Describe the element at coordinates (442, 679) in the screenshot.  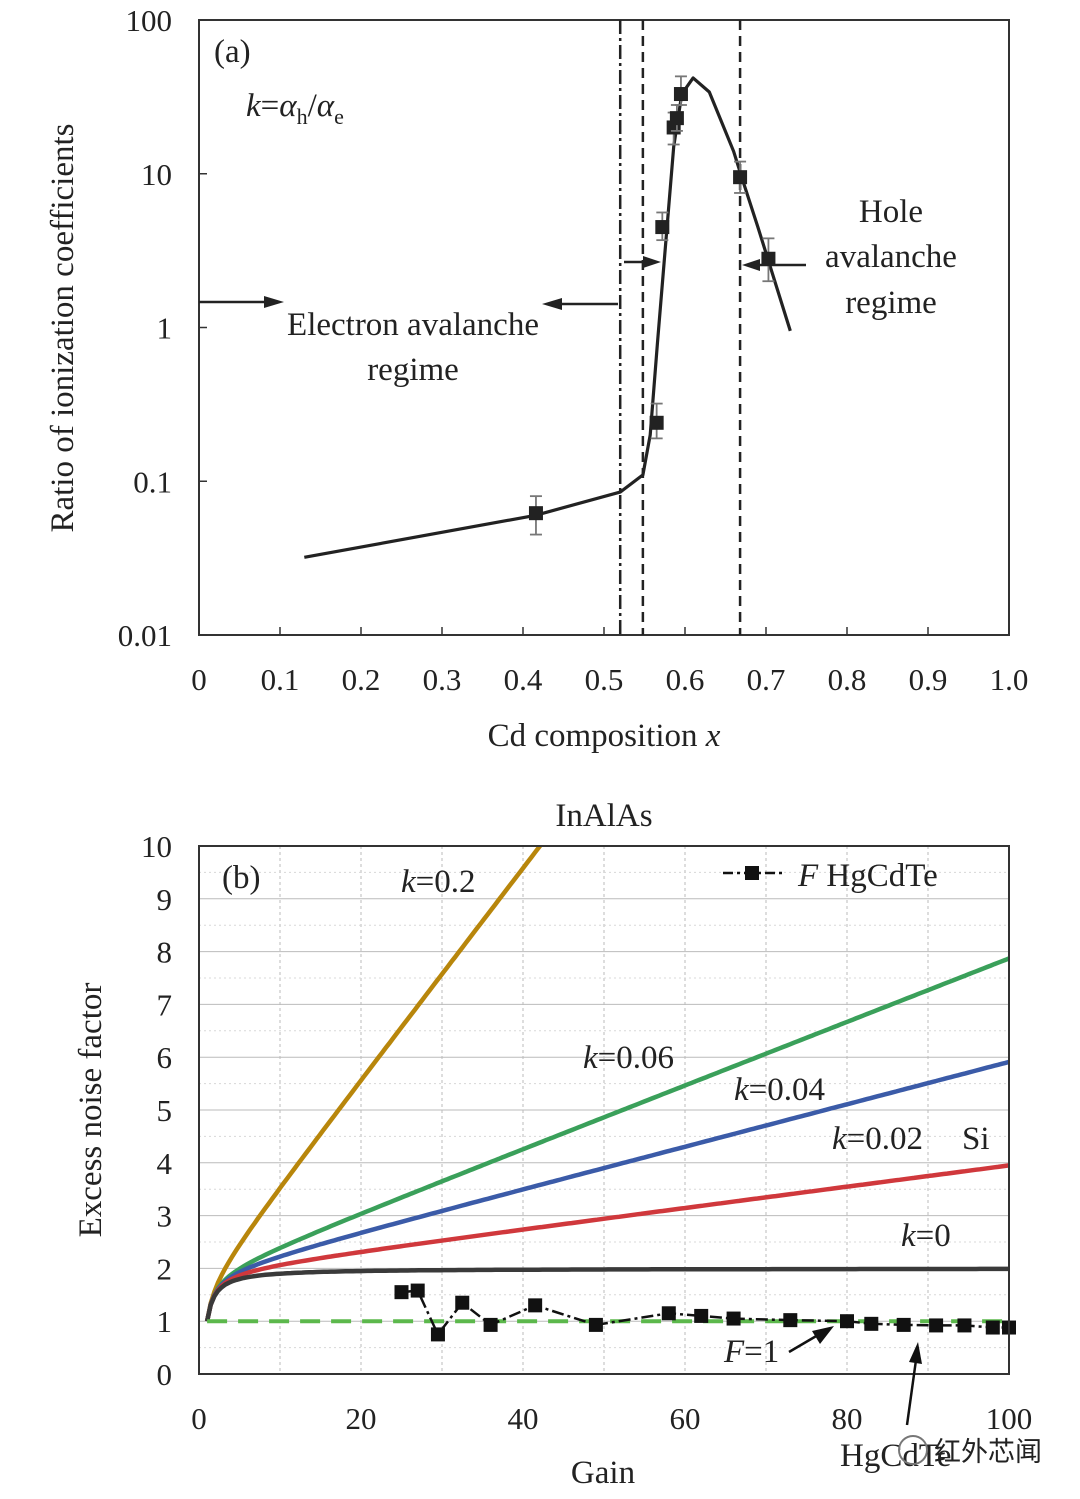
I see `x-tick-label-a: 0.3` at that location.